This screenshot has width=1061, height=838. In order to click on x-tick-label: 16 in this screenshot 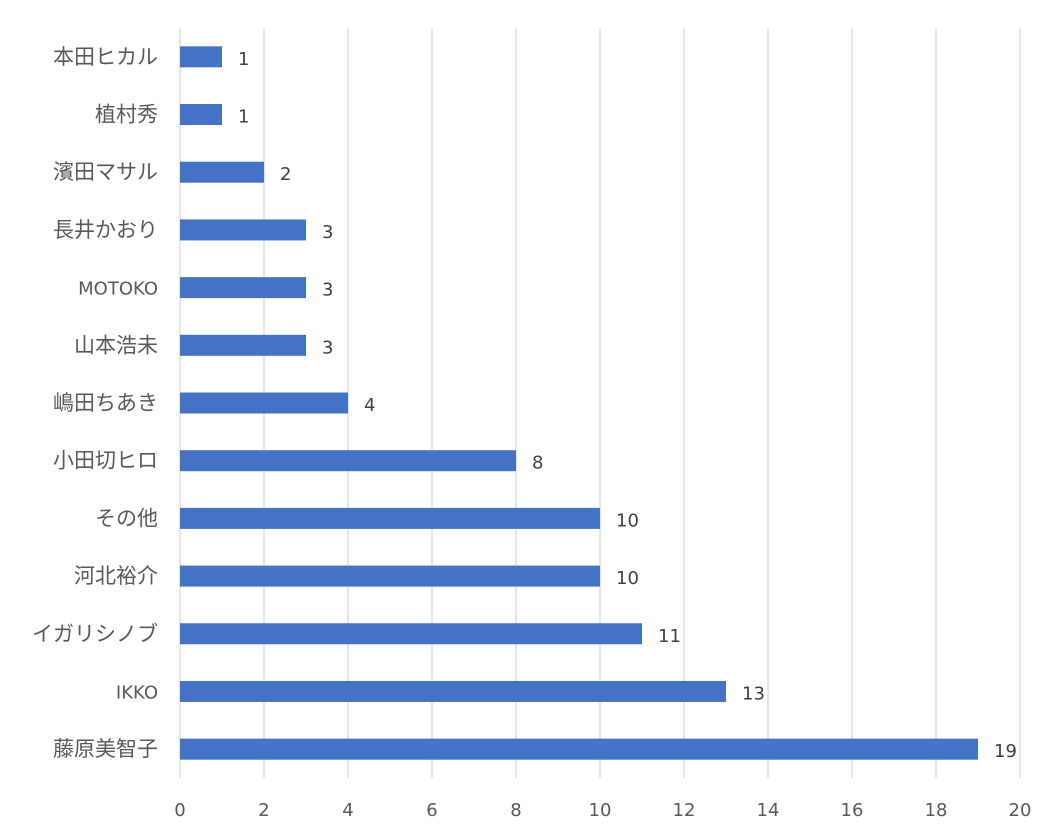, I will do `click(852, 810)`.